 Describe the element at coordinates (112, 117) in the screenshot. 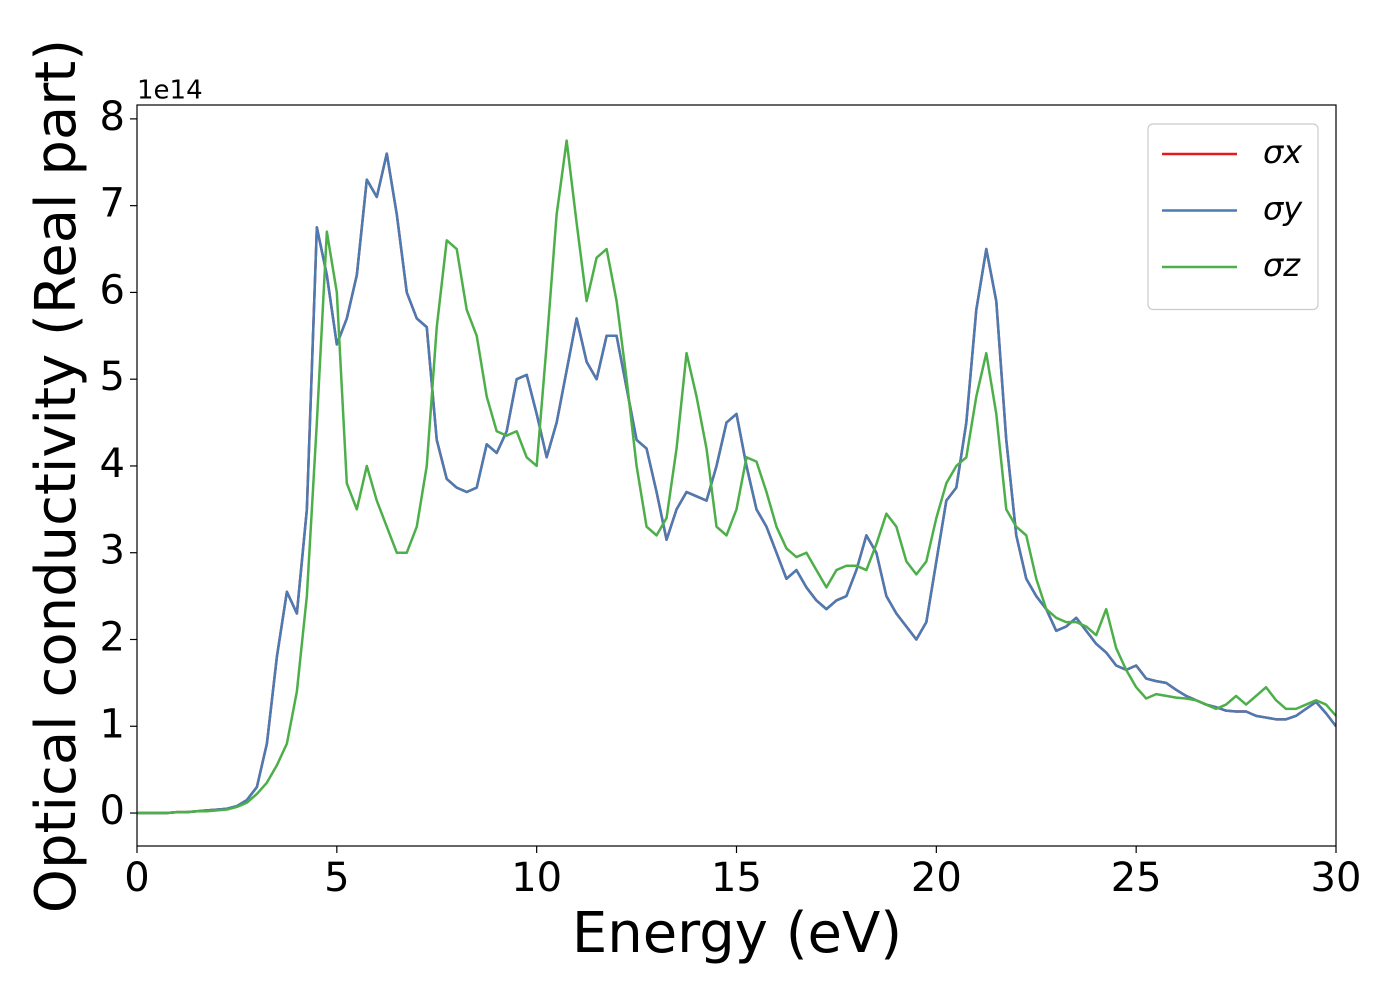

I see `y-tick-label: 8` at that location.